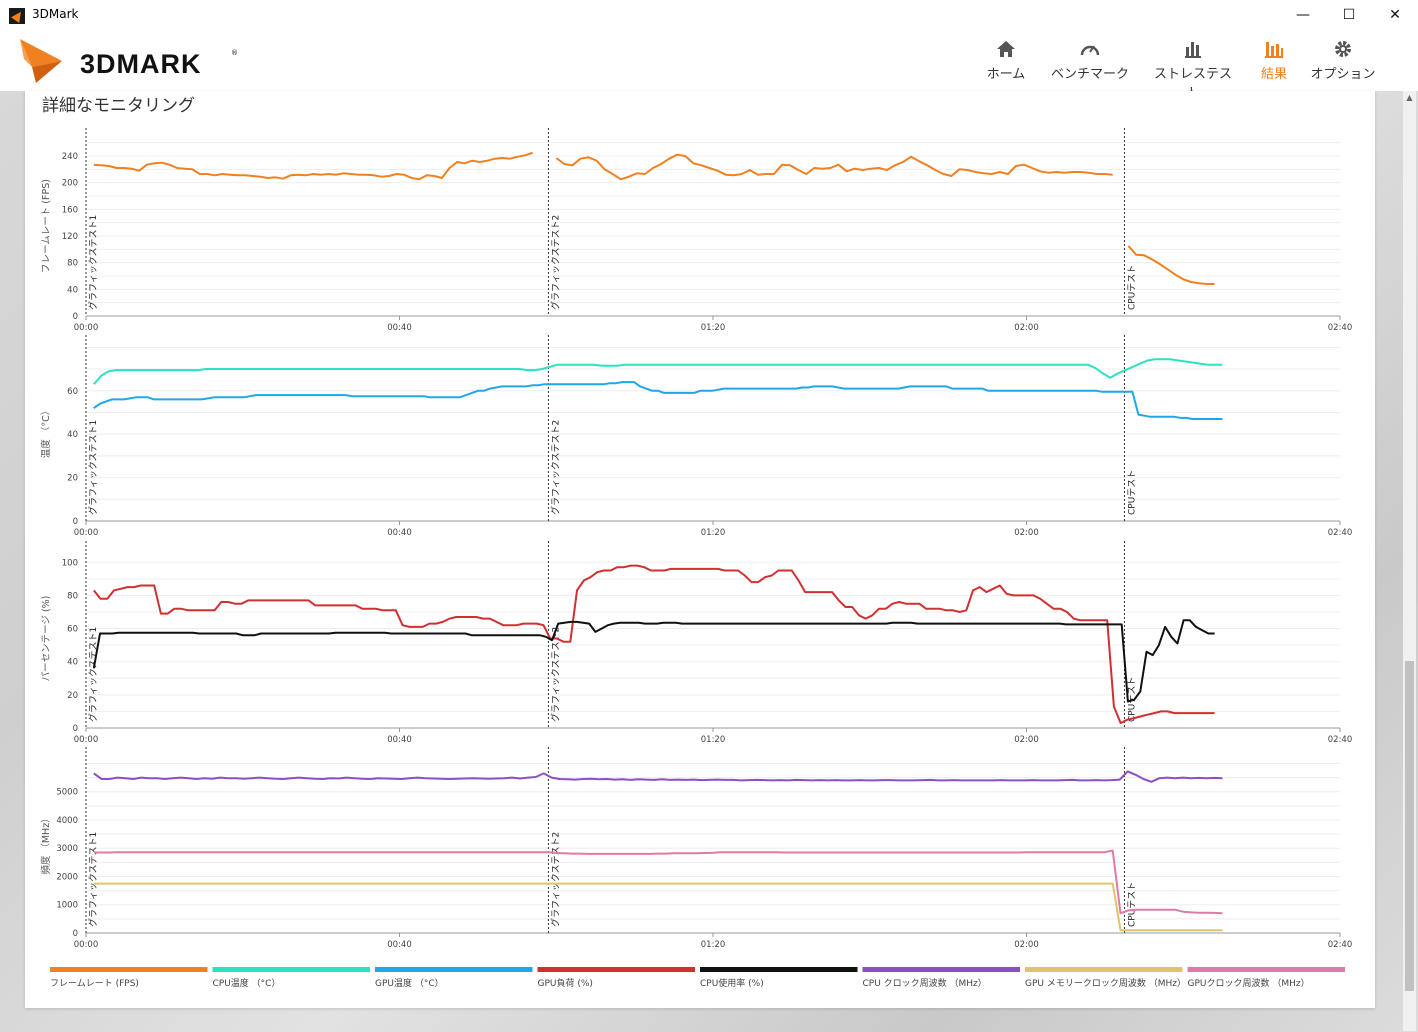  I want to click on y-tick-label: 2000, so click(67, 877).